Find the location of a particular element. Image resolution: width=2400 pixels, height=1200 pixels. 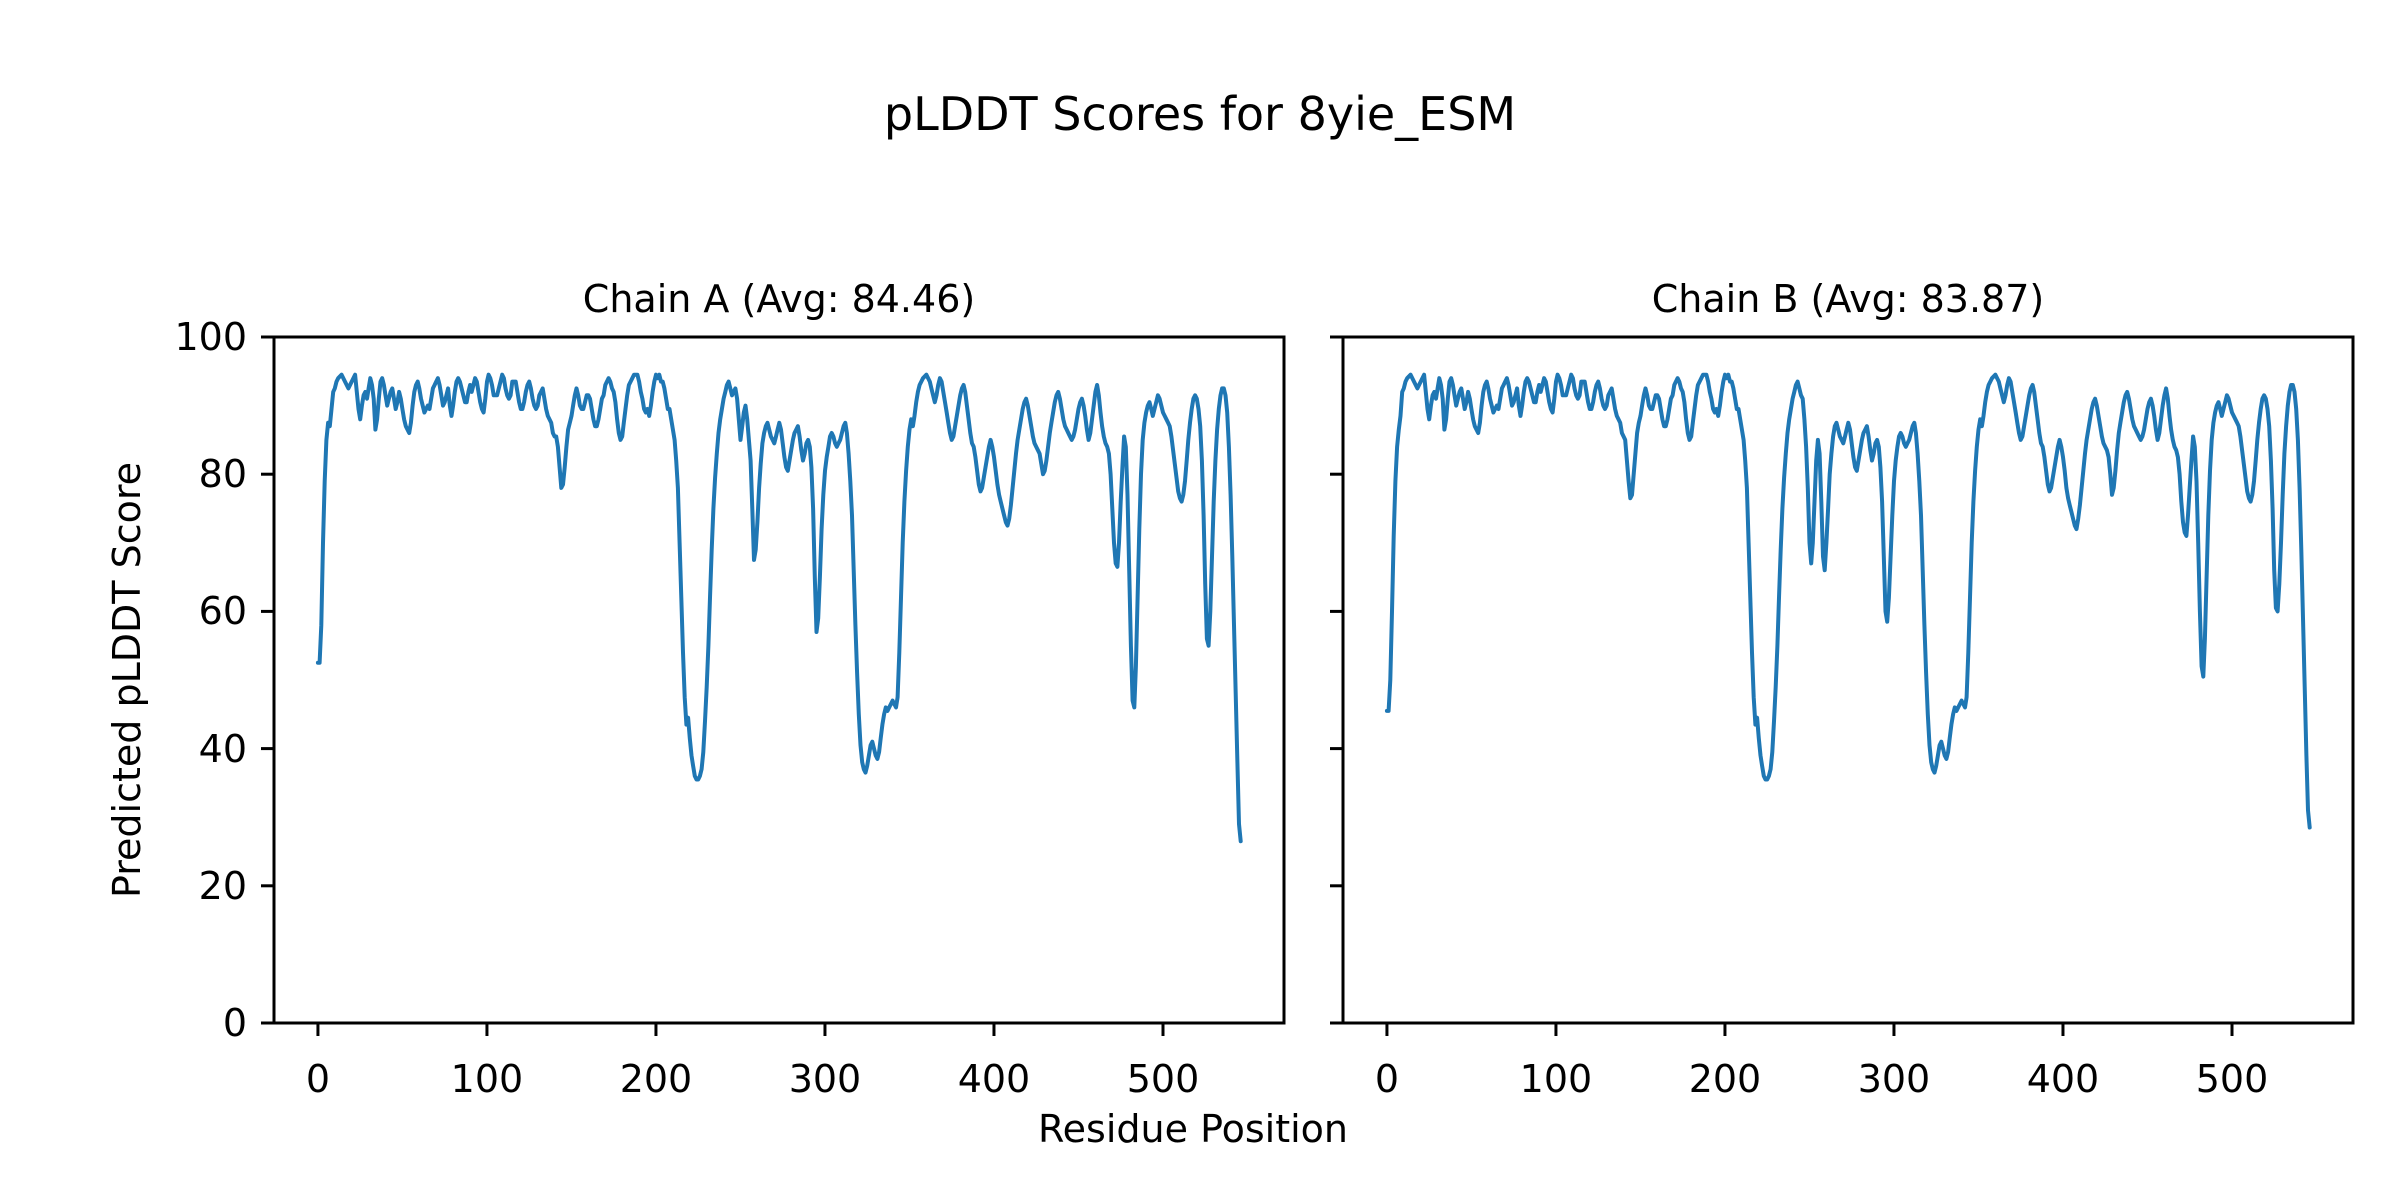

figure-title: pLDDT Scores for 8yie_ESM is located at coordinates (1200, 114).